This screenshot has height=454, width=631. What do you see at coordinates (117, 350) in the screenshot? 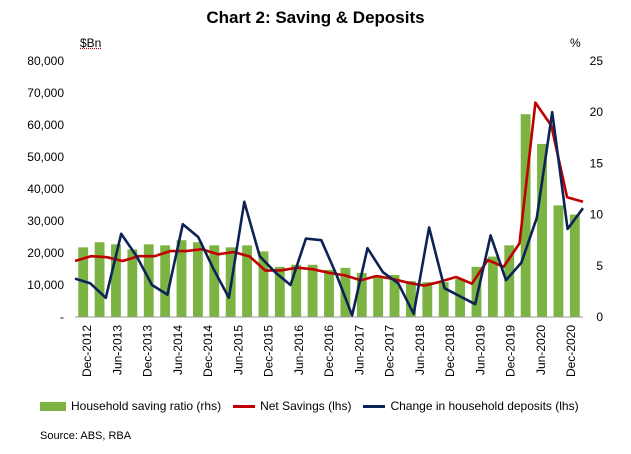
I see `x-tick-label: Jun-2013` at bounding box center [117, 350].